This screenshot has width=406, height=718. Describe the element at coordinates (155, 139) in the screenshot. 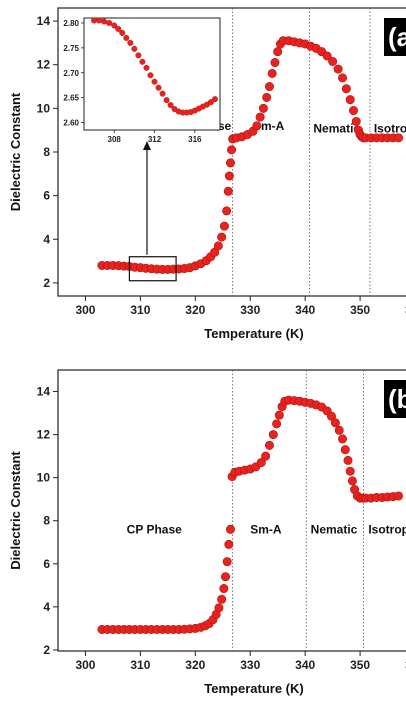

I see `inset-x-tick-label: 312` at that location.